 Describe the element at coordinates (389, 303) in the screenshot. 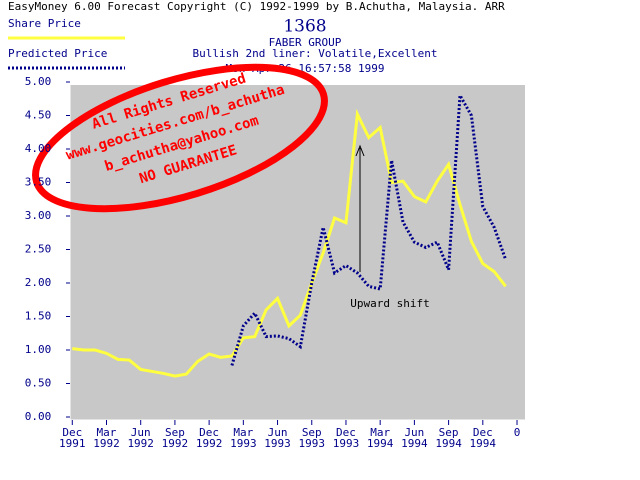

I see `annotation: Upward shift` at that location.